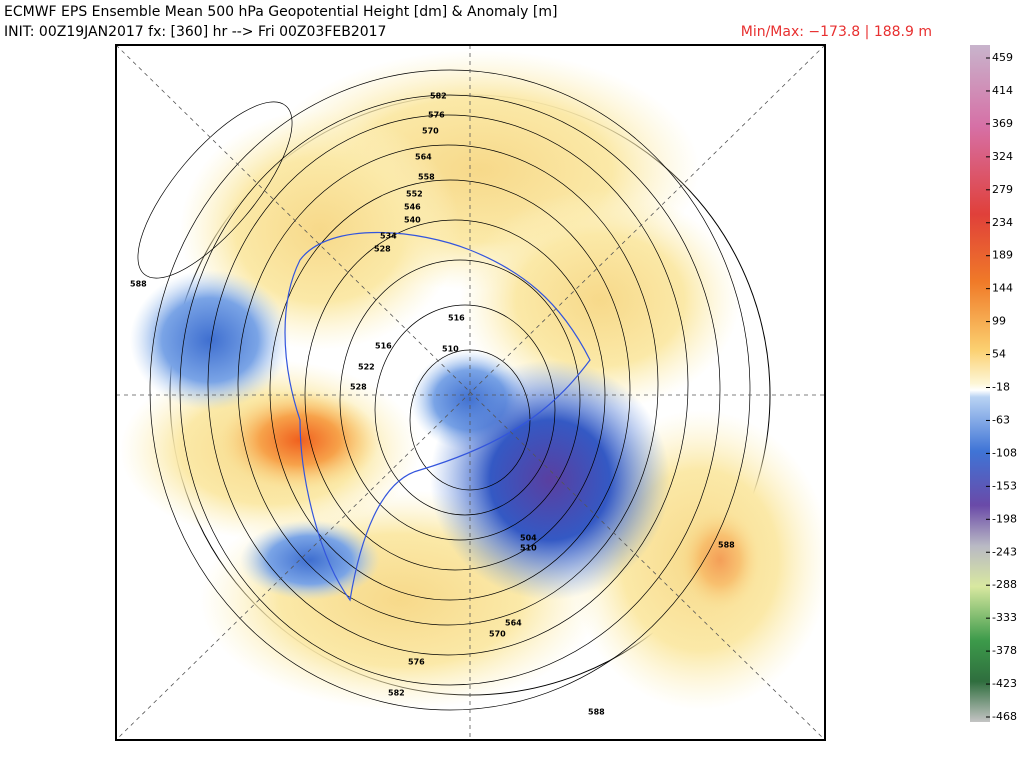  Describe the element at coordinates (1004, 617) in the screenshot. I see `colorbar-label: -333` at that location.